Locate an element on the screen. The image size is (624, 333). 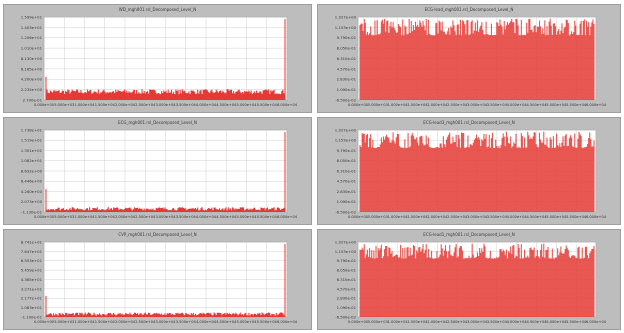
y-tick-label: 1.301e+01 is located at coordinates (32, 150).